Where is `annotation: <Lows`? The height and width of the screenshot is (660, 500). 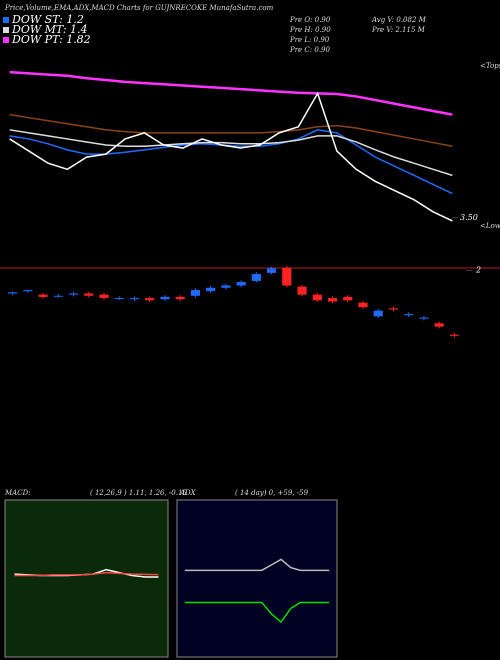 annotation: <Lows is located at coordinates (490, 226).